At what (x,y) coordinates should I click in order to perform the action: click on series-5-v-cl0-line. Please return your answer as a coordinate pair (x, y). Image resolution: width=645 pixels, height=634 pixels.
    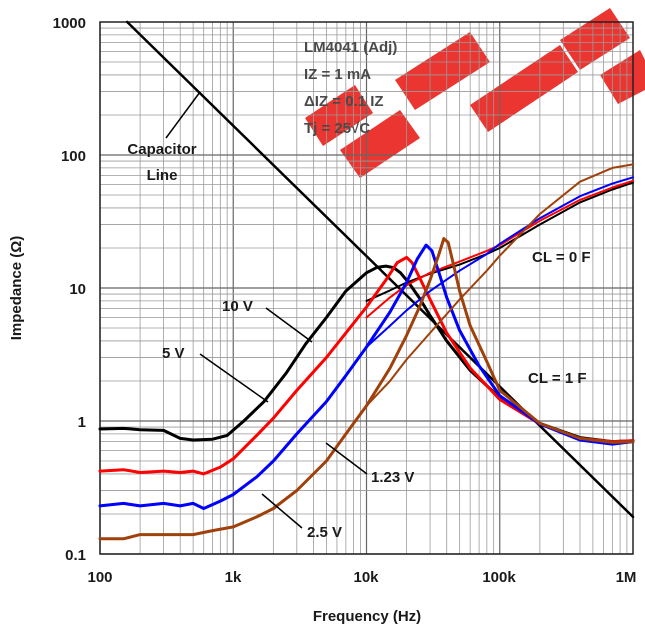
    Looking at the image, I should click on (499, 249).